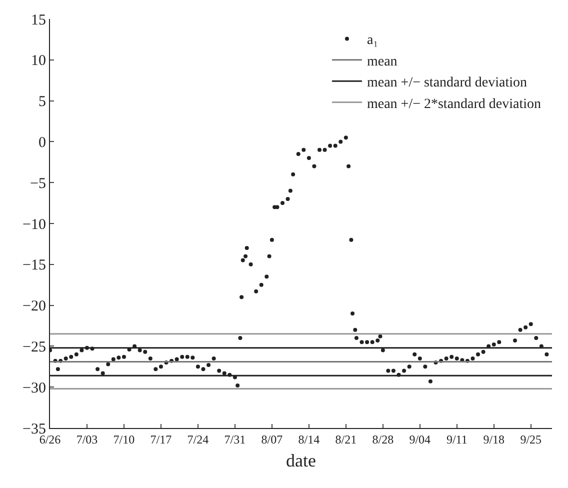 This screenshot has height=488, width=568. What do you see at coordinates (457, 439) in the screenshot?
I see `x-tick-label: 9/11` at bounding box center [457, 439].